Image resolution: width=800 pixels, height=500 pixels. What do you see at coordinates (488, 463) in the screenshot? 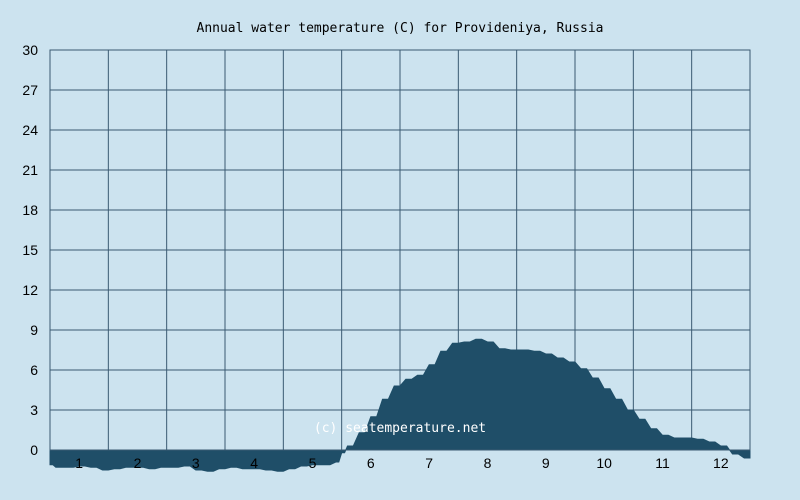
I see `x-tick-label: 8` at bounding box center [488, 463].